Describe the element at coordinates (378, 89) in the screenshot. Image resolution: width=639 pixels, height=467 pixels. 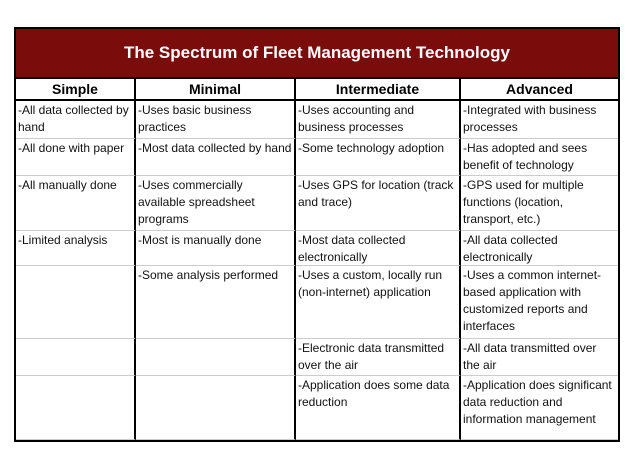
I see `column-header: Intermediate` at that location.